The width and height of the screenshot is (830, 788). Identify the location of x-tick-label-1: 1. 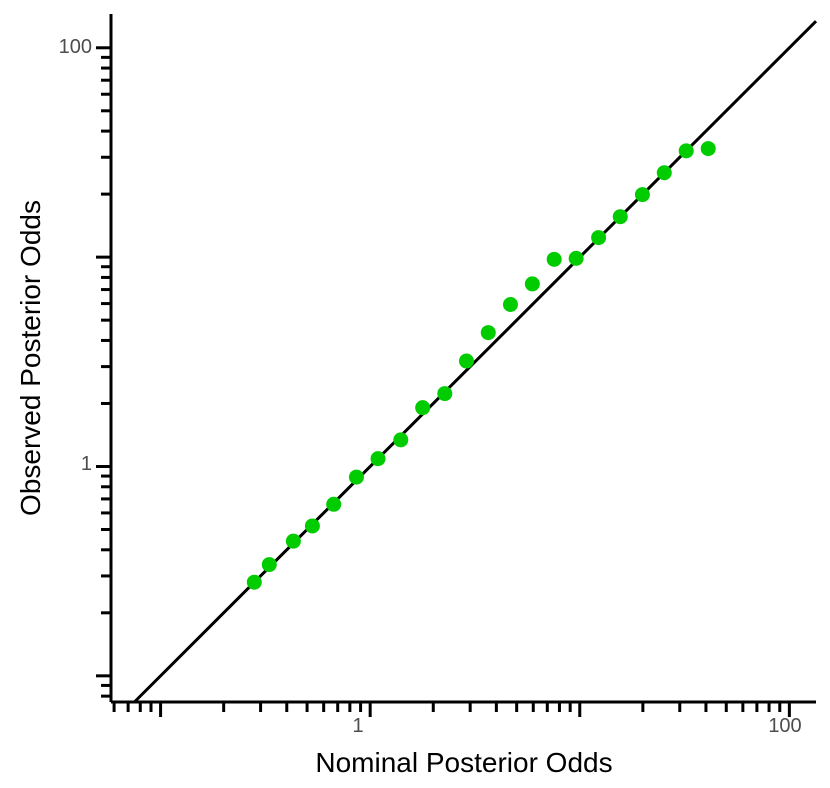
(357, 726).